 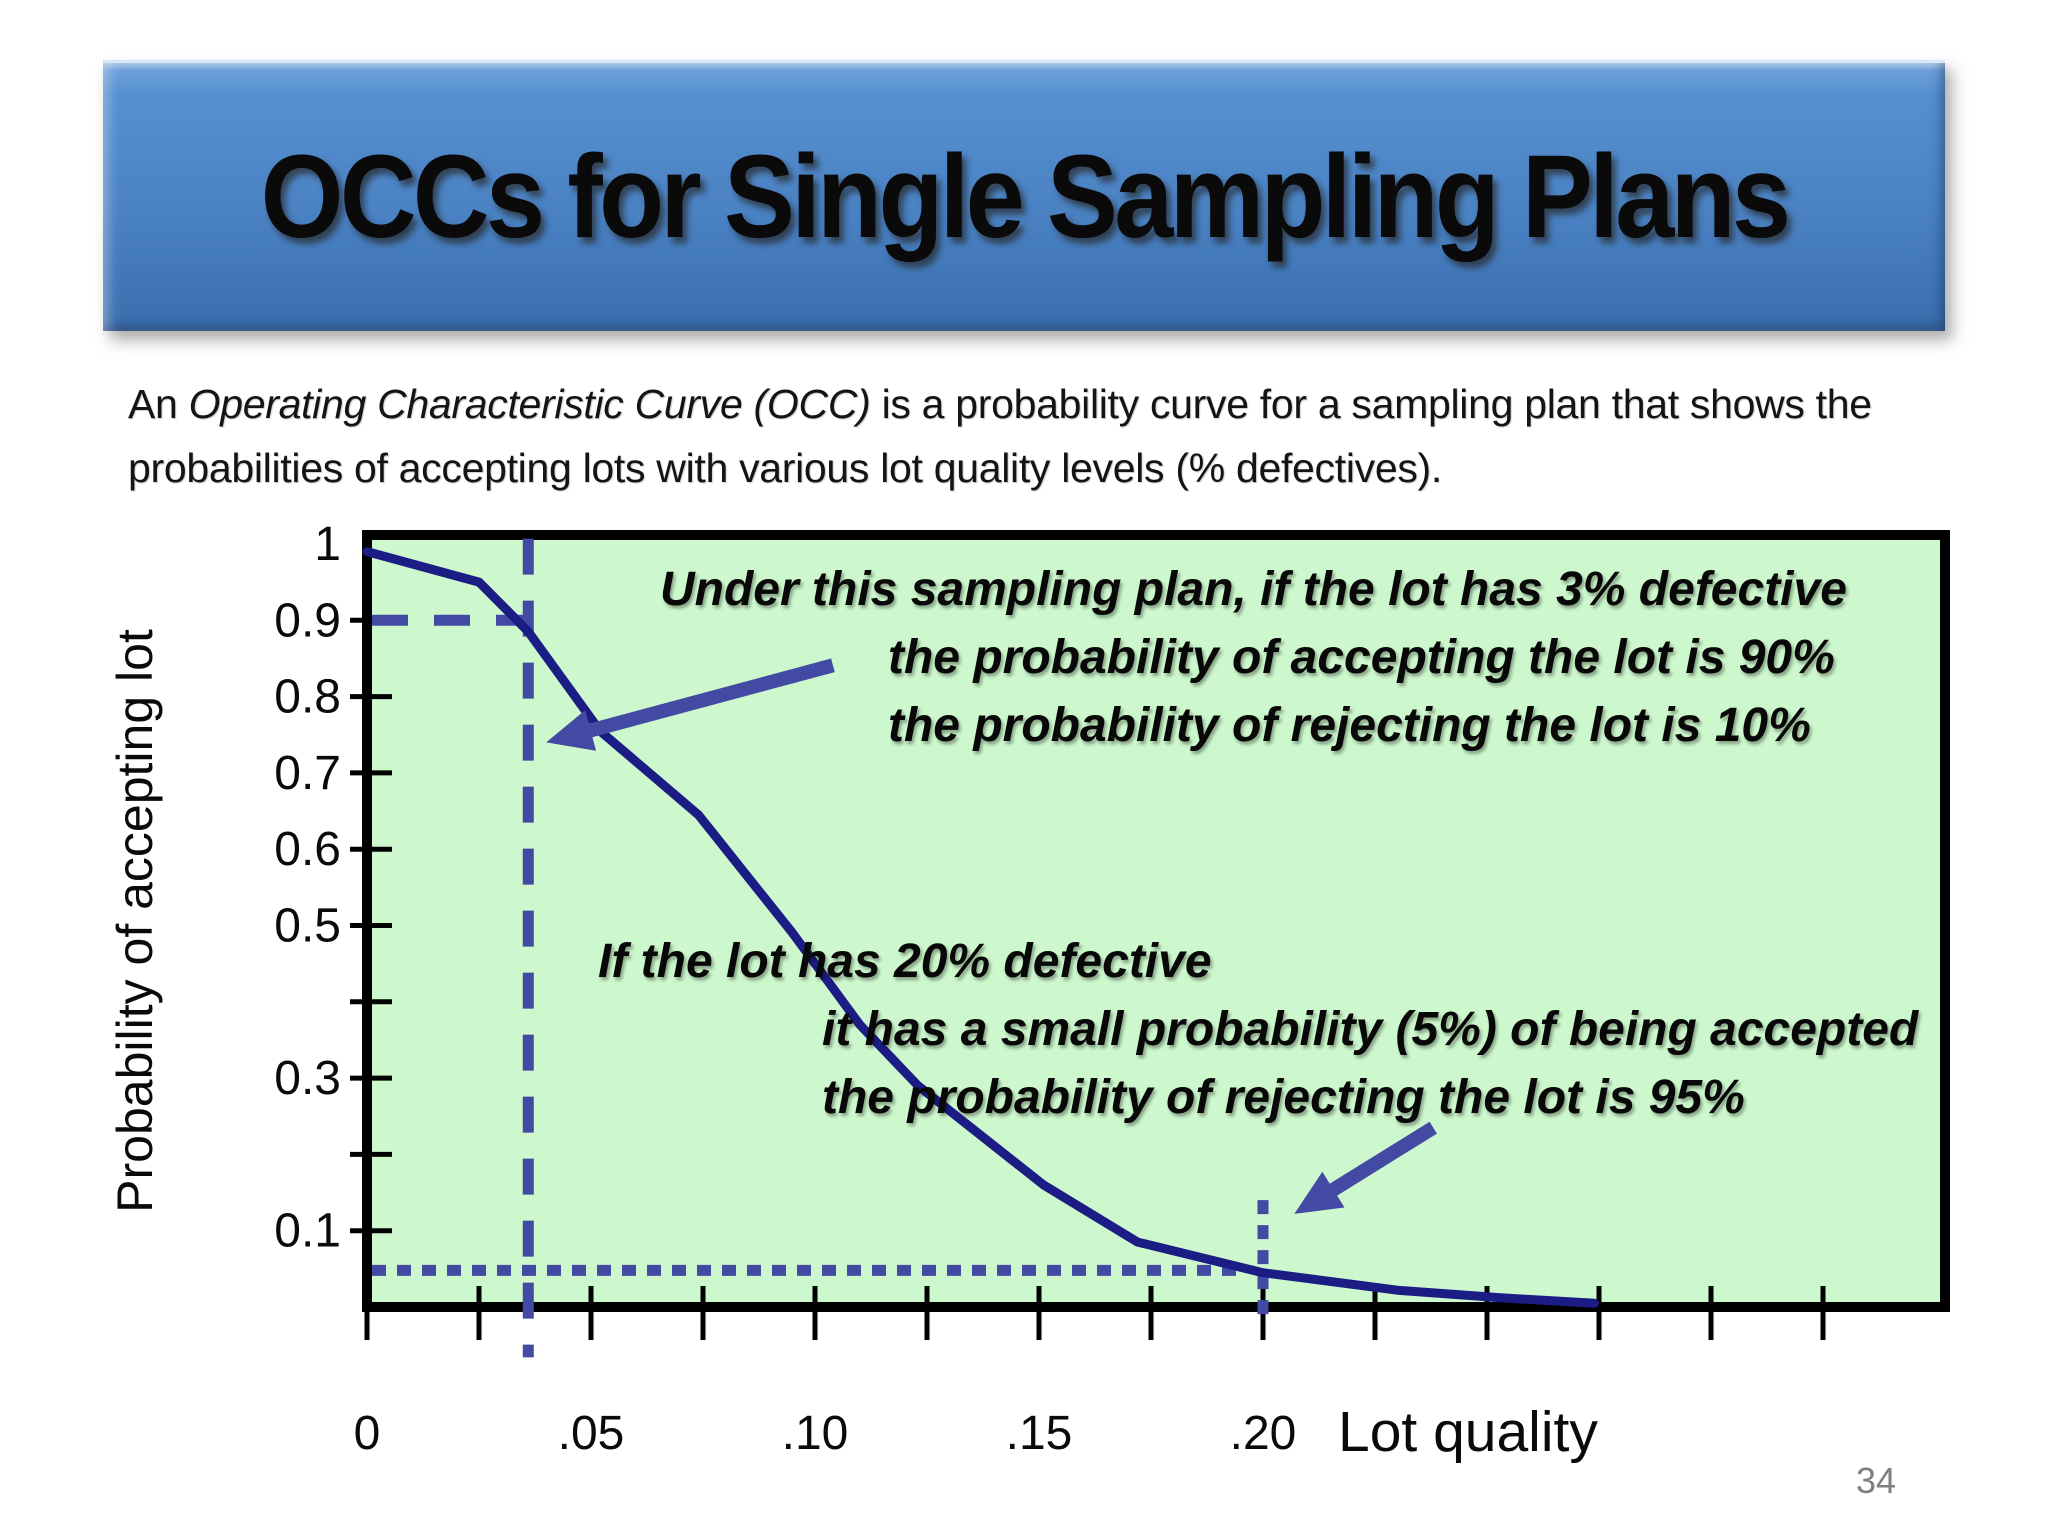 I want to click on y-tick-label: 0.6, so click(x=307, y=849).